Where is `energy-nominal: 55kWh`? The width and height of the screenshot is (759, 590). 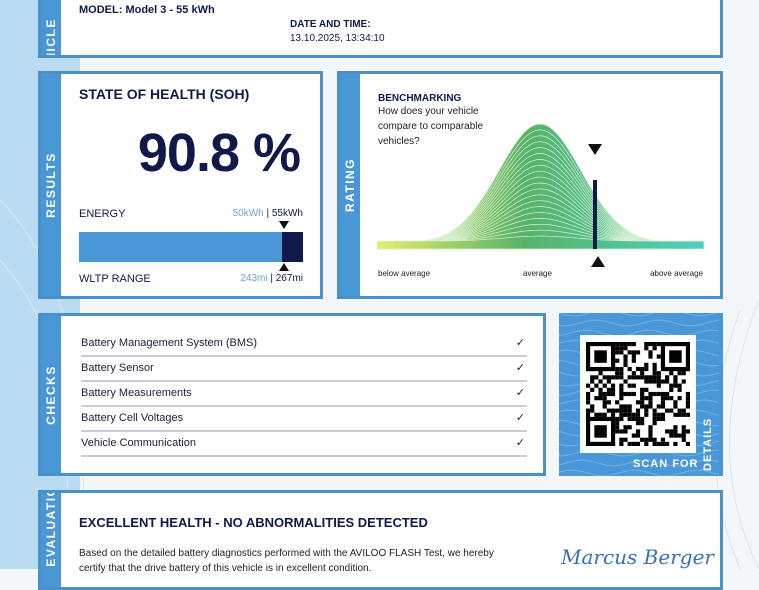
energy-nominal: 55kWh is located at coordinates (287, 213).